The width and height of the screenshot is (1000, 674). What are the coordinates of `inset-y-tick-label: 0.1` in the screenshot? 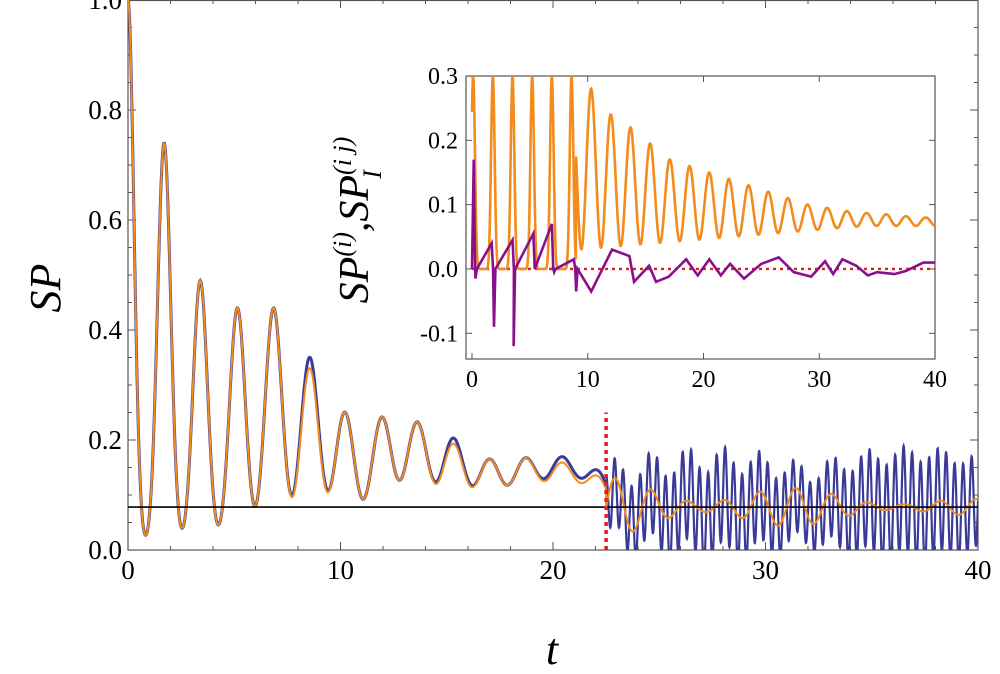 It's located at (443, 206).